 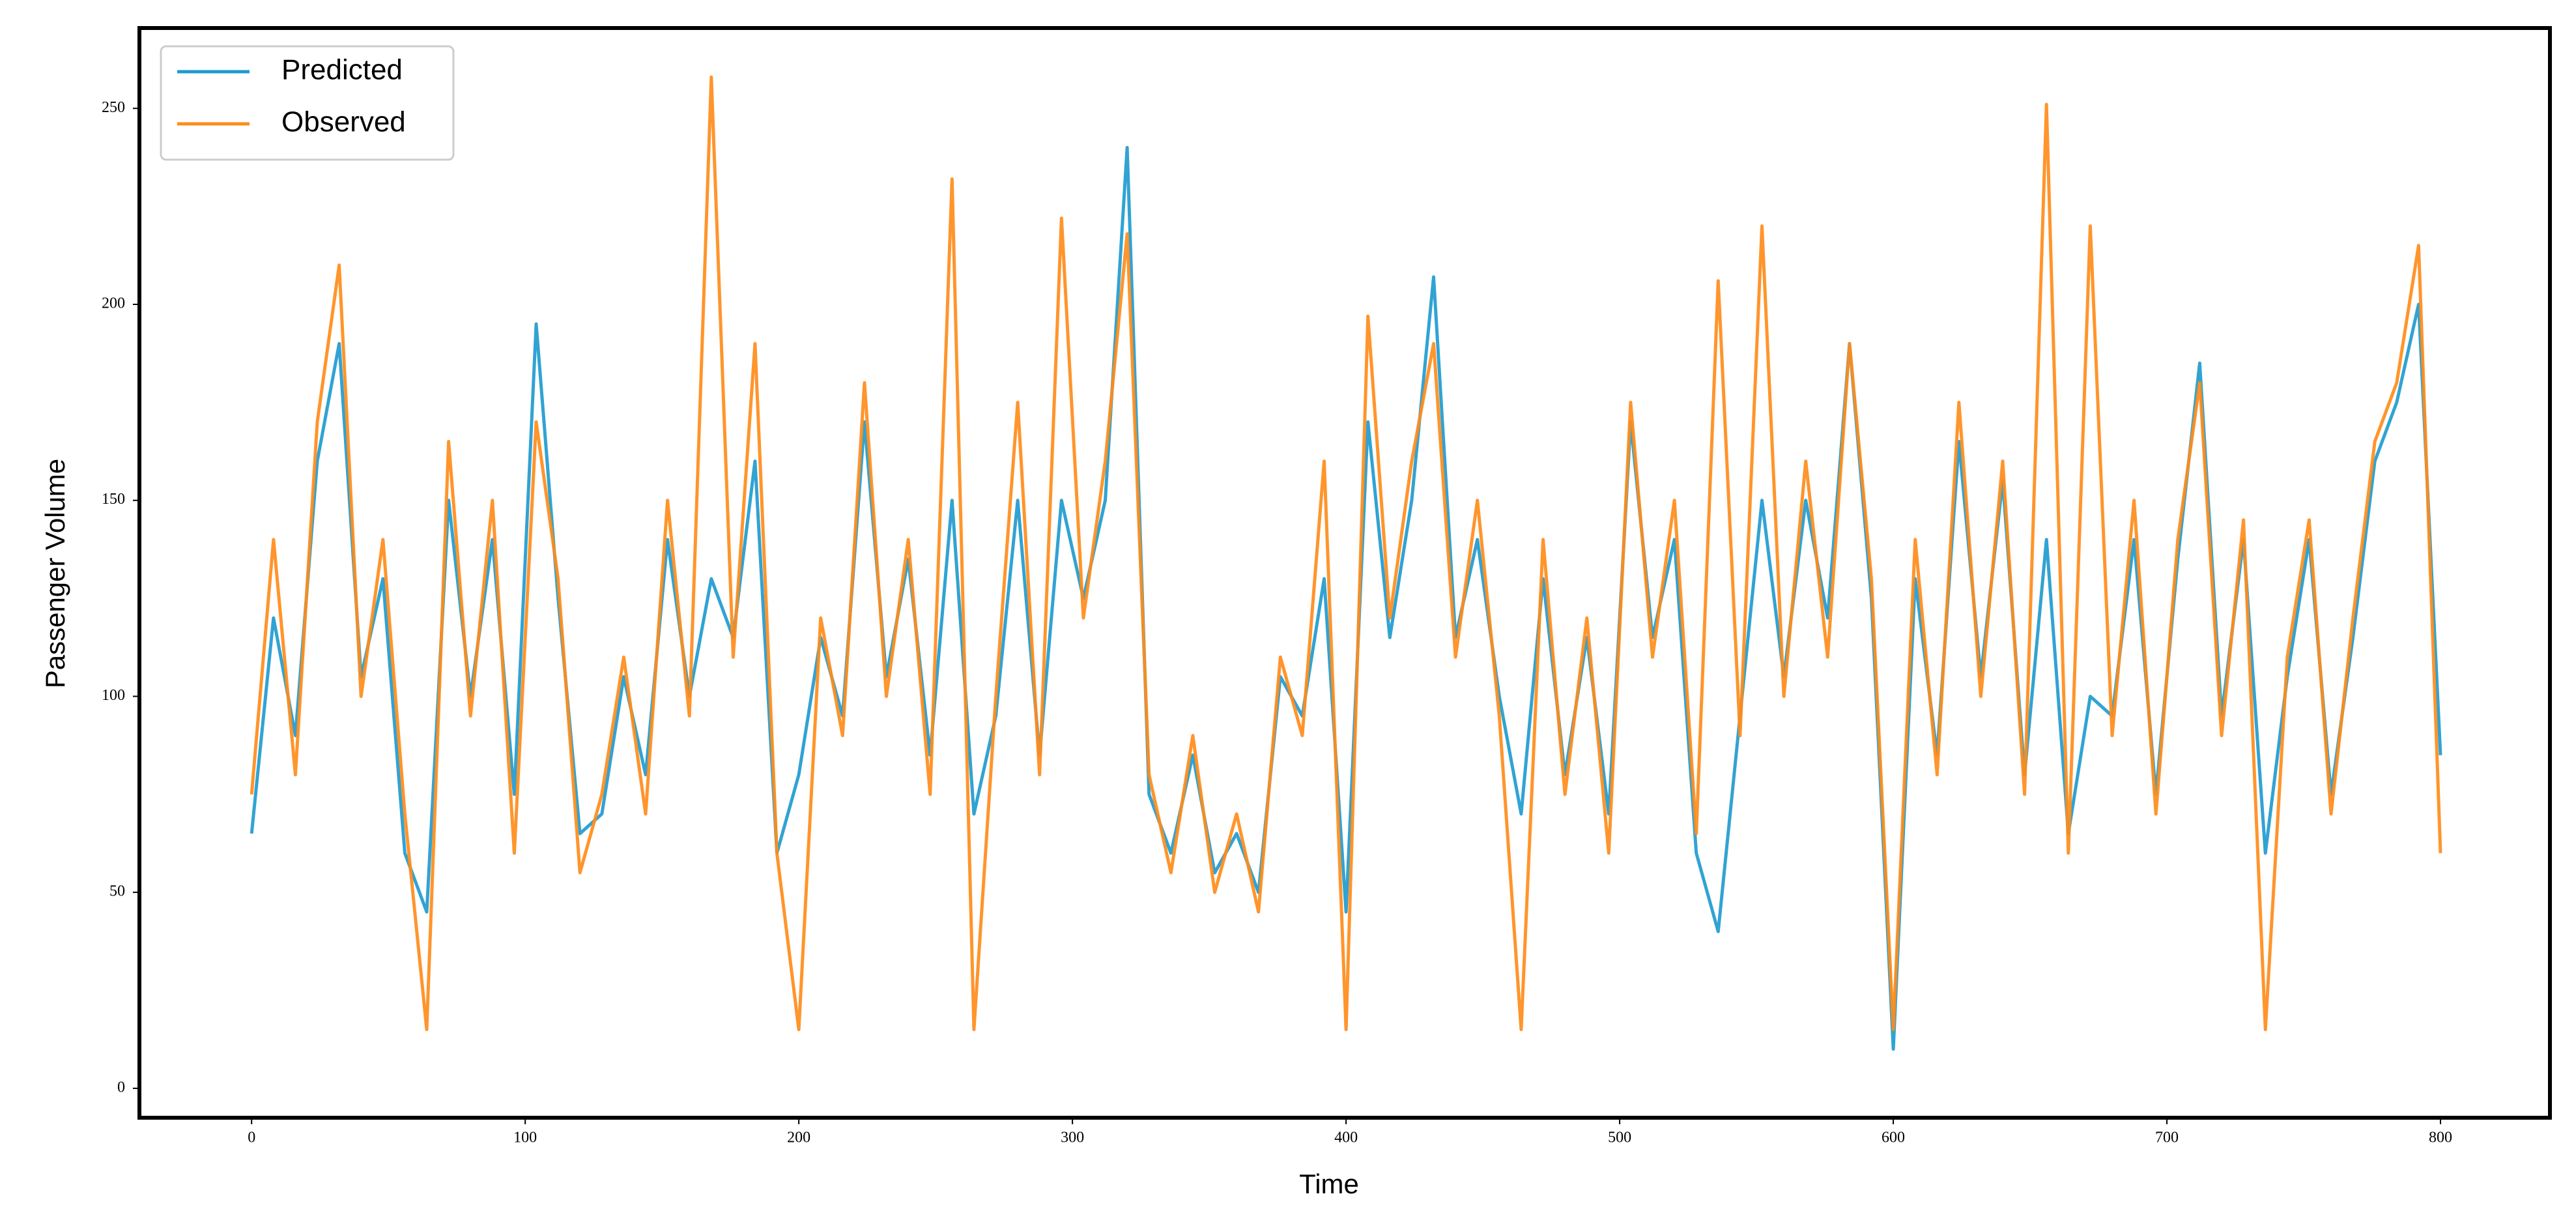 I want to click on x-tick-label: 300, so click(x=1072, y=1138).